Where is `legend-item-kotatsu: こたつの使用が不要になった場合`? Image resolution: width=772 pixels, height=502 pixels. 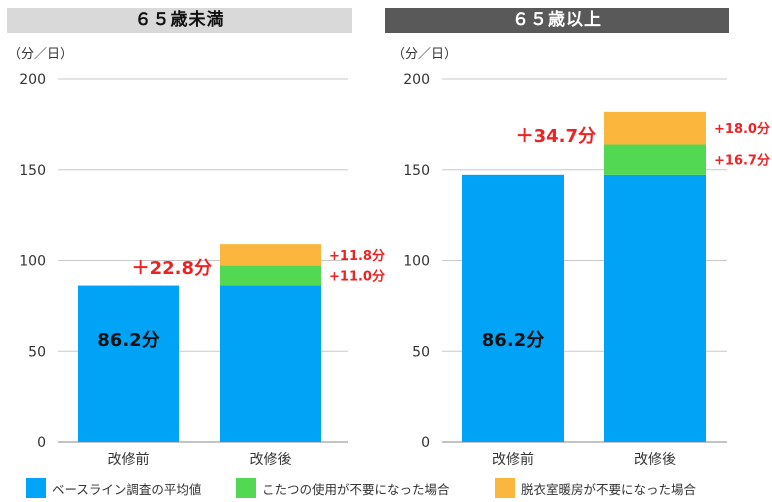 legend-item-kotatsu: こたつの使用が不要になった場合 is located at coordinates (343, 488).